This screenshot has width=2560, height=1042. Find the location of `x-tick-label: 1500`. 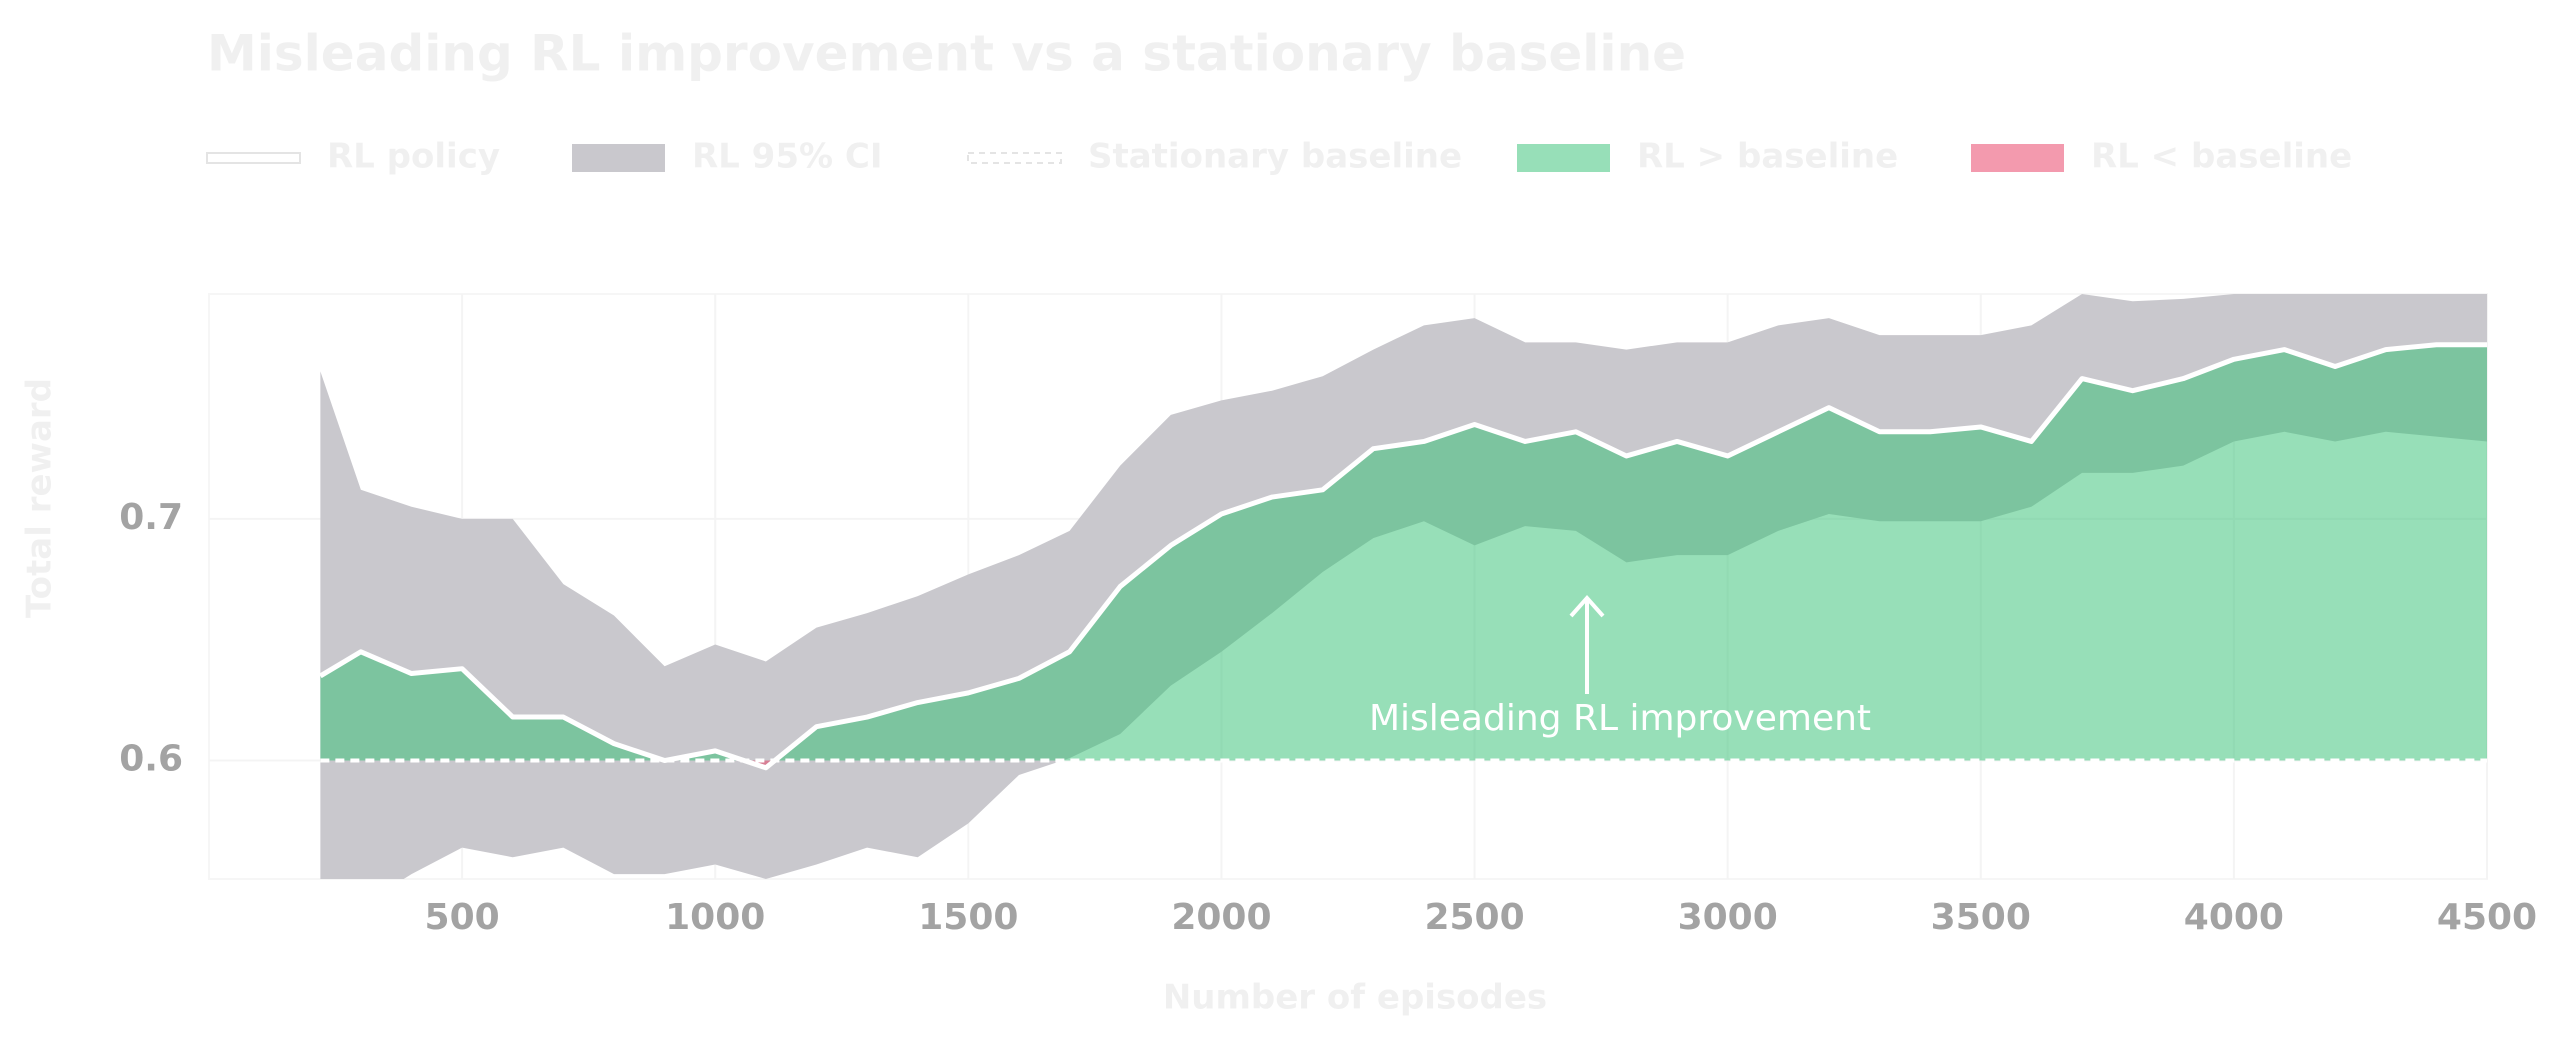

x-tick-label: 1500 is located at coordinates (968, 917).